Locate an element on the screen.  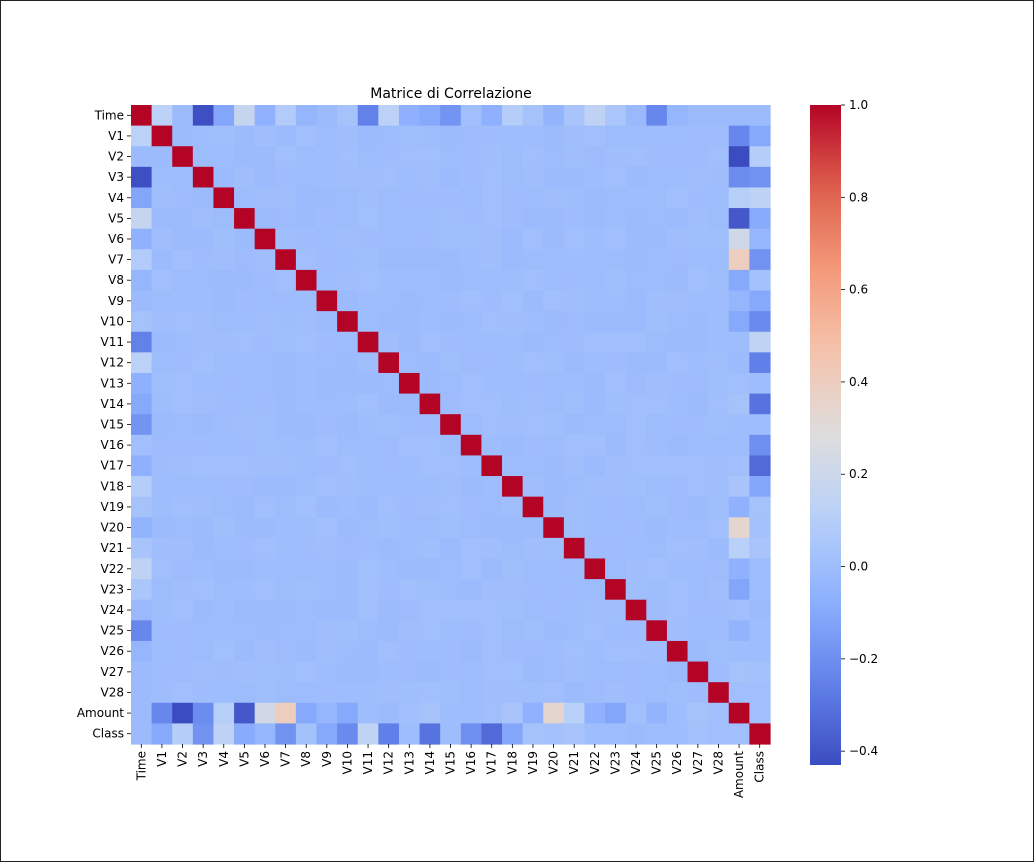
colorbar-tick-label: 0.4 is located at coordinates (858, 382).